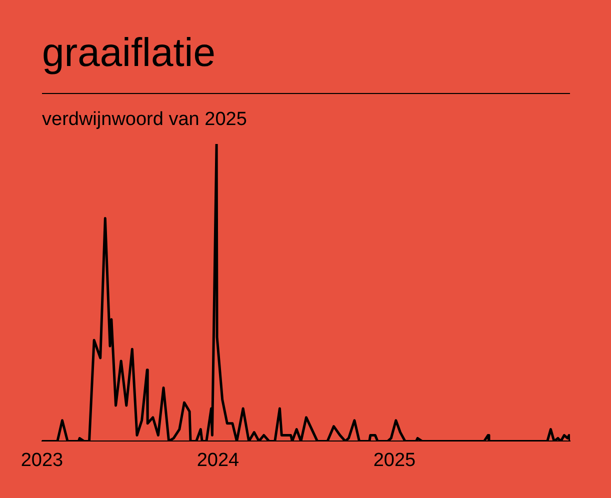 The height and width of the screenshot is (498, 611). Describe the element at coordinates (218, 460) in the screenshot. I see `x-tick-label: 2024` at that location.